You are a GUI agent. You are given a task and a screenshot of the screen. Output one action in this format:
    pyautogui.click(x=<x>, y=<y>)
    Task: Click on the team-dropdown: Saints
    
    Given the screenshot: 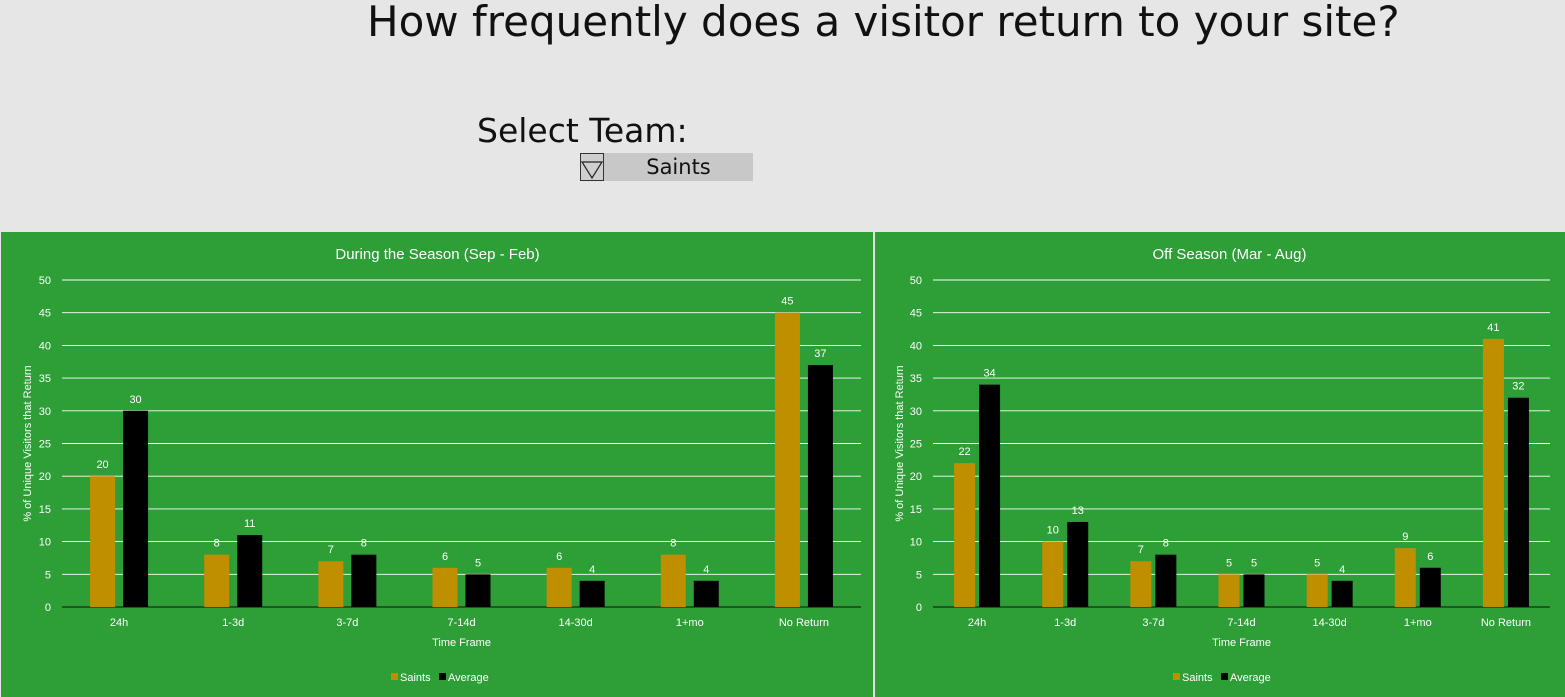 What is the action you would take?
    pyautogui.click(x=666, y=167)
    